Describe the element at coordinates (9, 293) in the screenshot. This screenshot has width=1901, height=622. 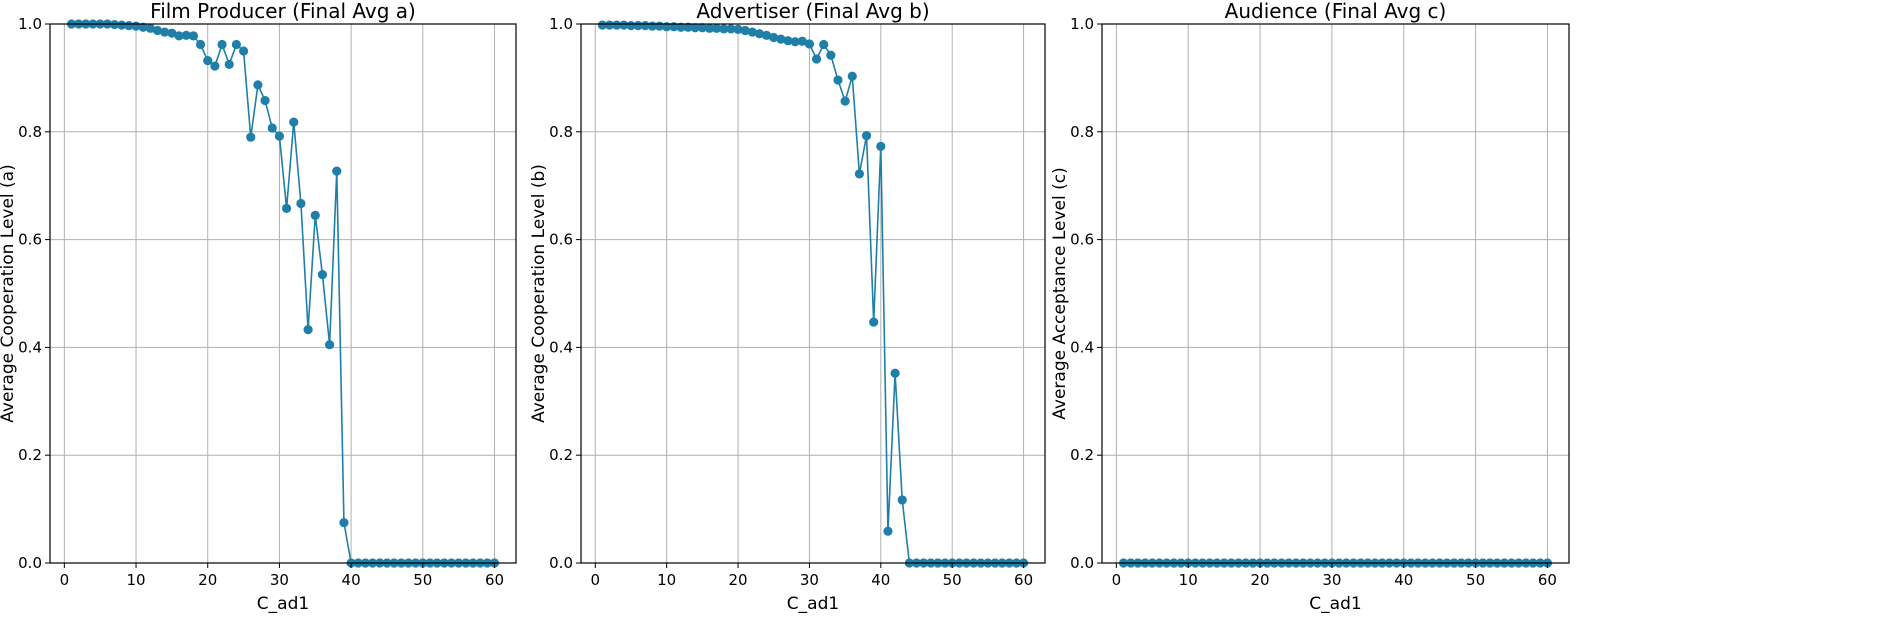
I see `y-axis-label: Average Cooperation Level (a)` at that location.